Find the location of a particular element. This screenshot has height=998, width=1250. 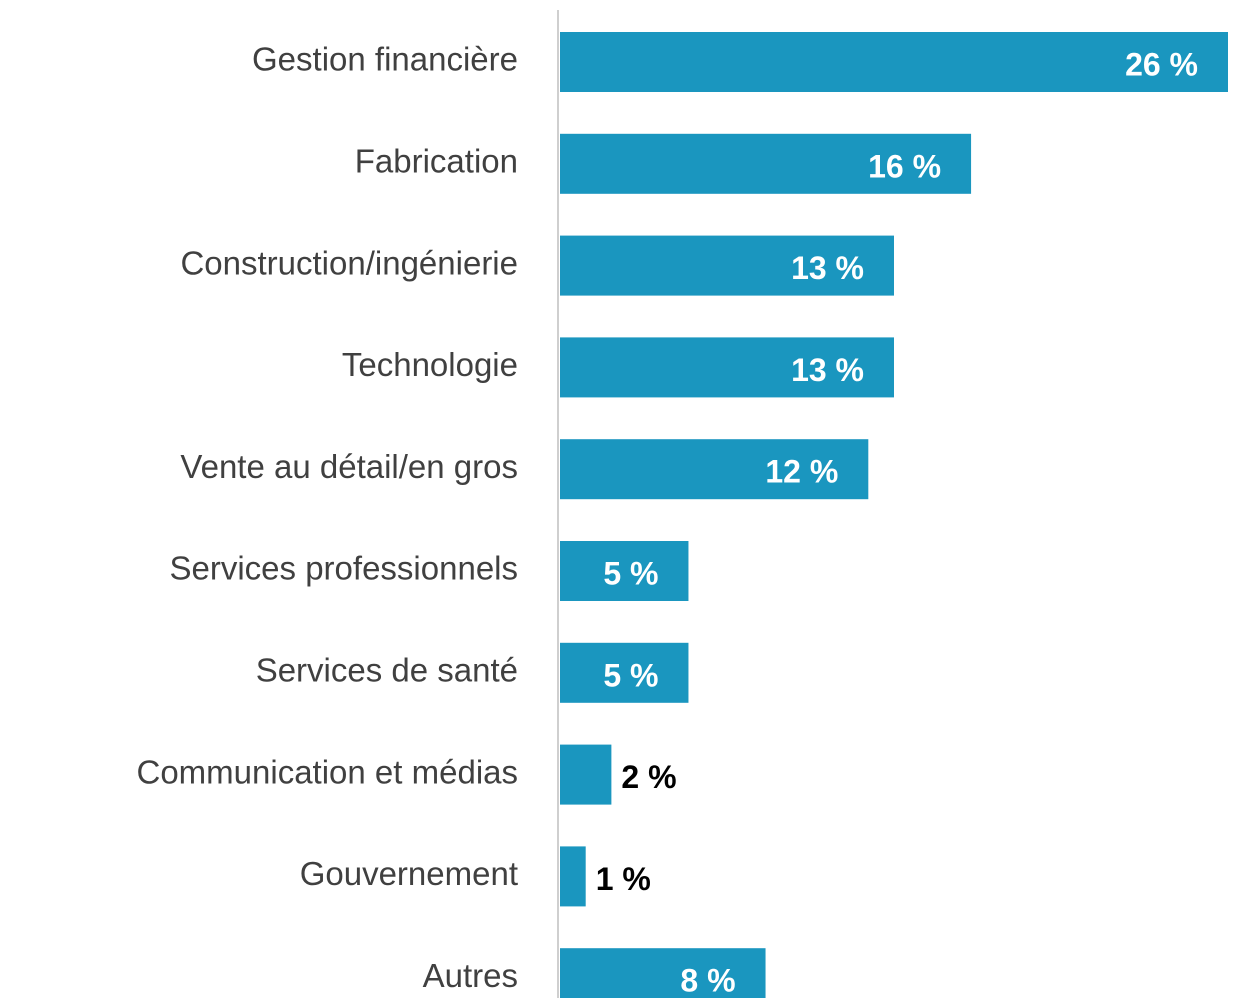

category-label: Vente au détail/en gros is located at coordinates (349, 466).